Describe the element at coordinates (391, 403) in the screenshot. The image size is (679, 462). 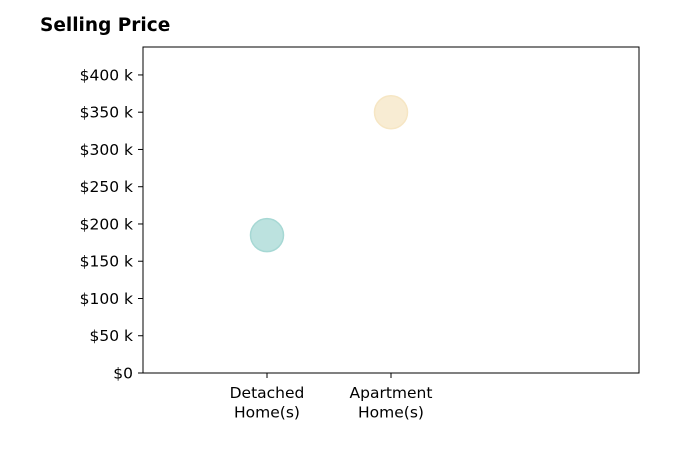
I see `x-tick-label: Apartment Home(s)` at that location.